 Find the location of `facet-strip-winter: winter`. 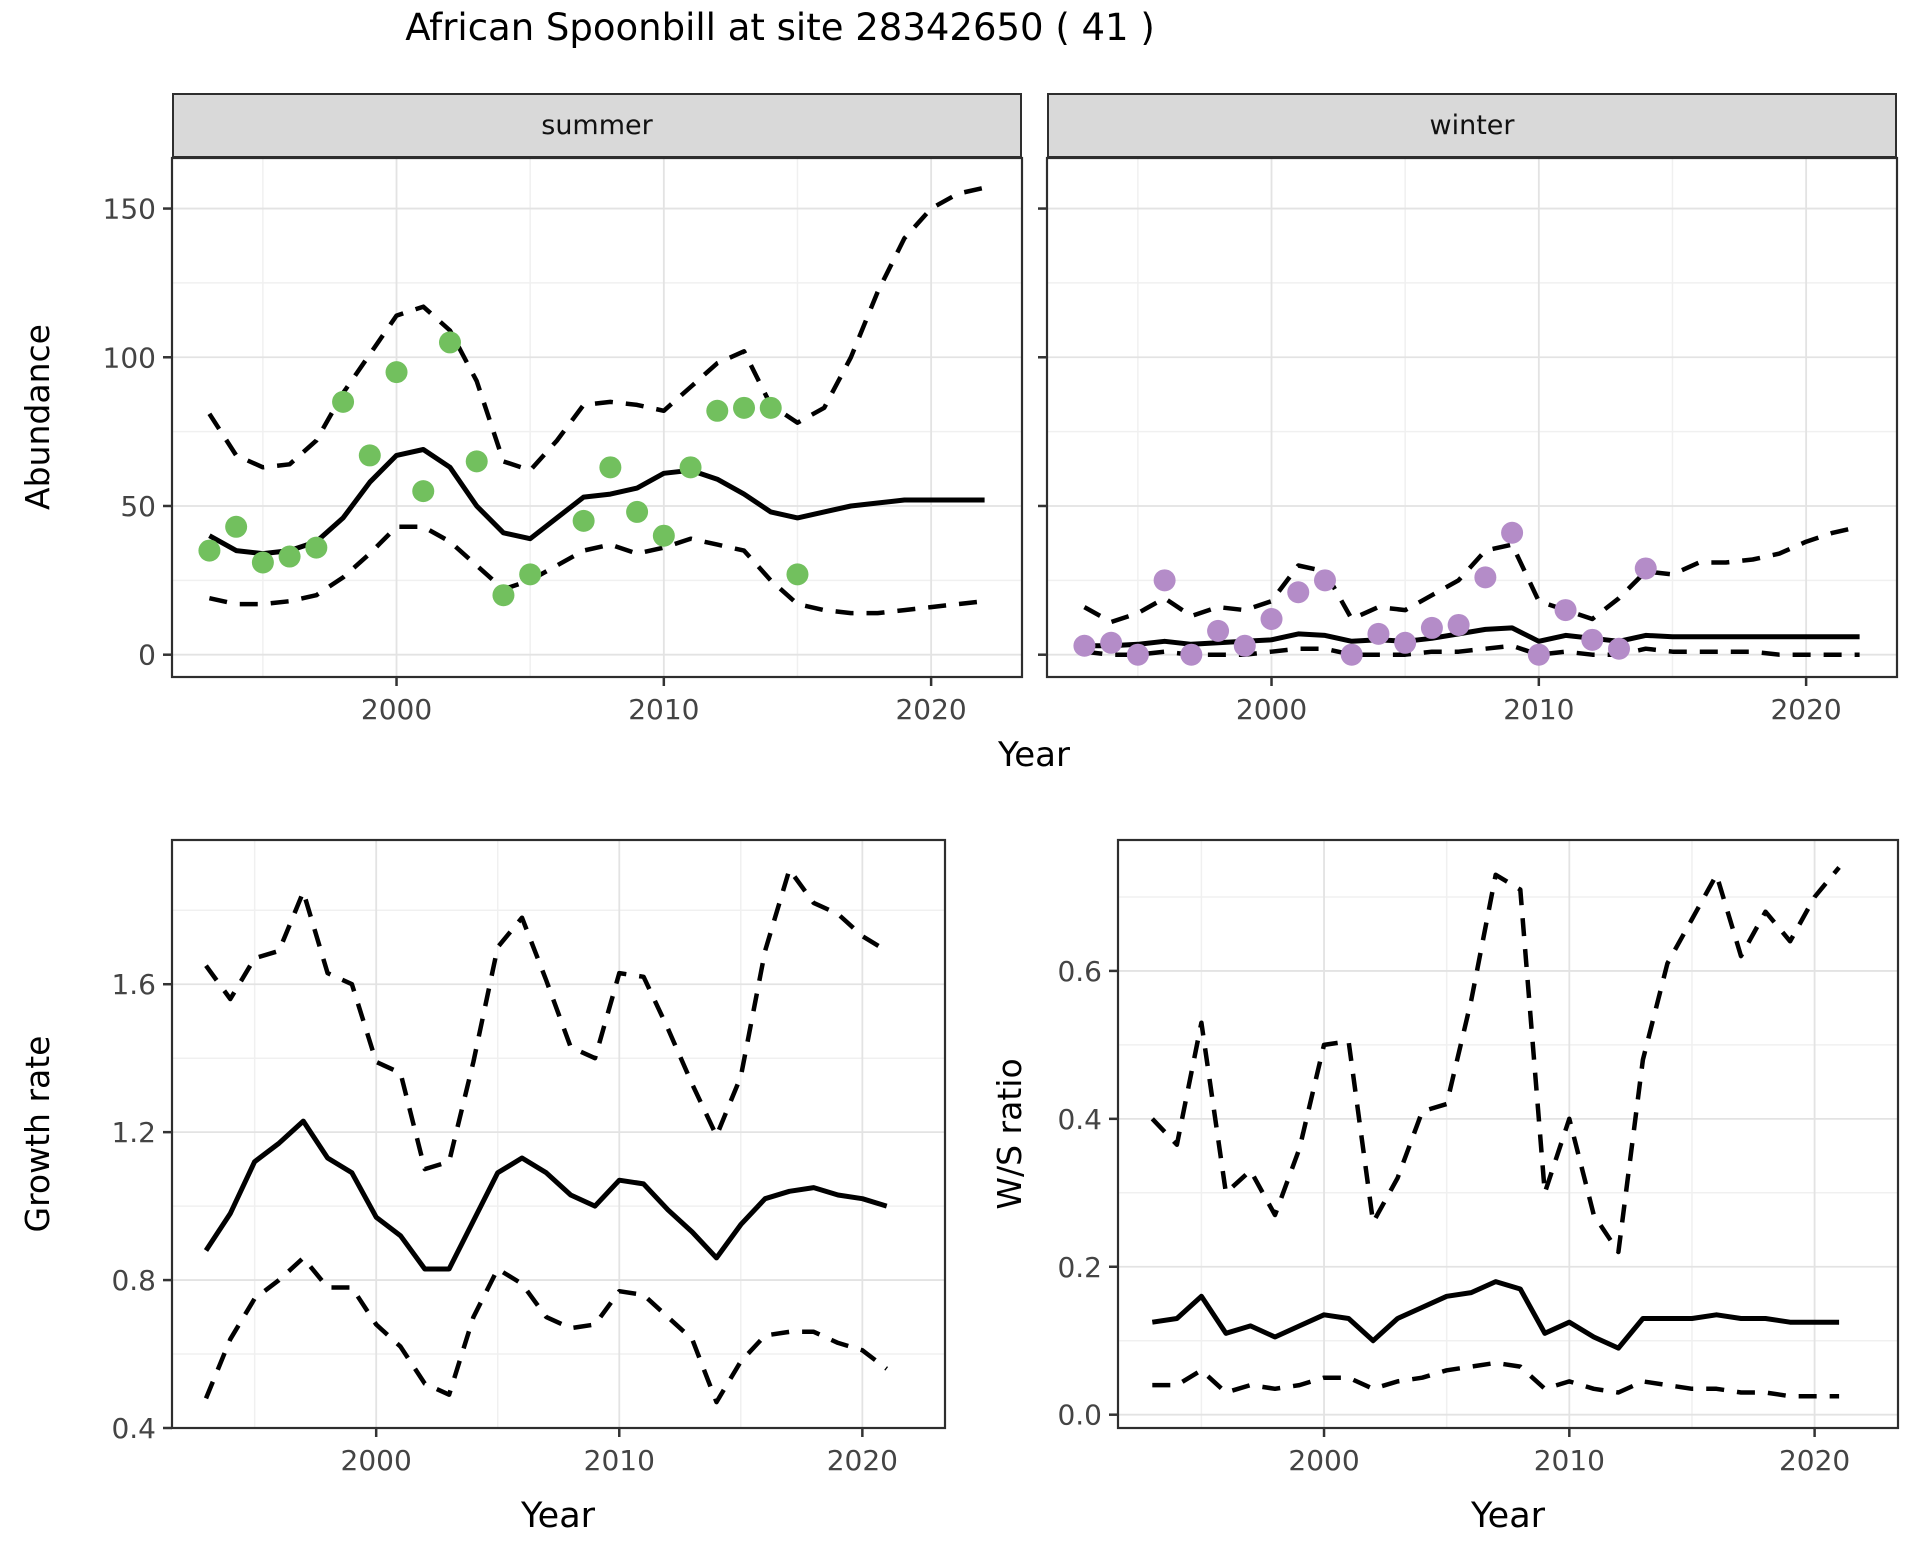

facet-strip-winter: winter is located at coordinates (1472, 125).